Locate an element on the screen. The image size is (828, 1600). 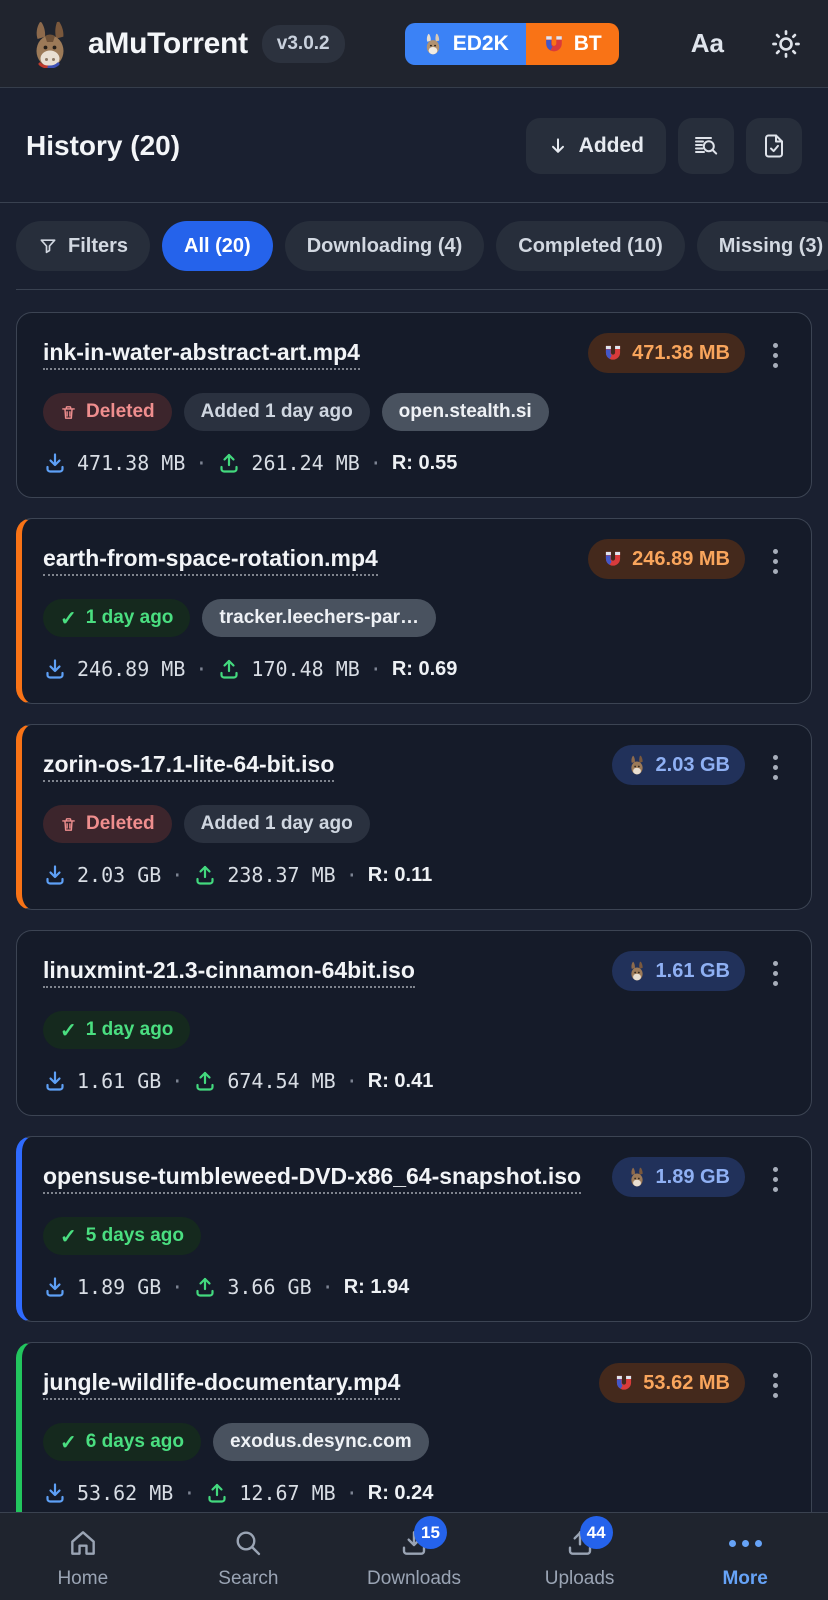
uploaded-value: 3.66 GB is located at coordinates (269, 1287).